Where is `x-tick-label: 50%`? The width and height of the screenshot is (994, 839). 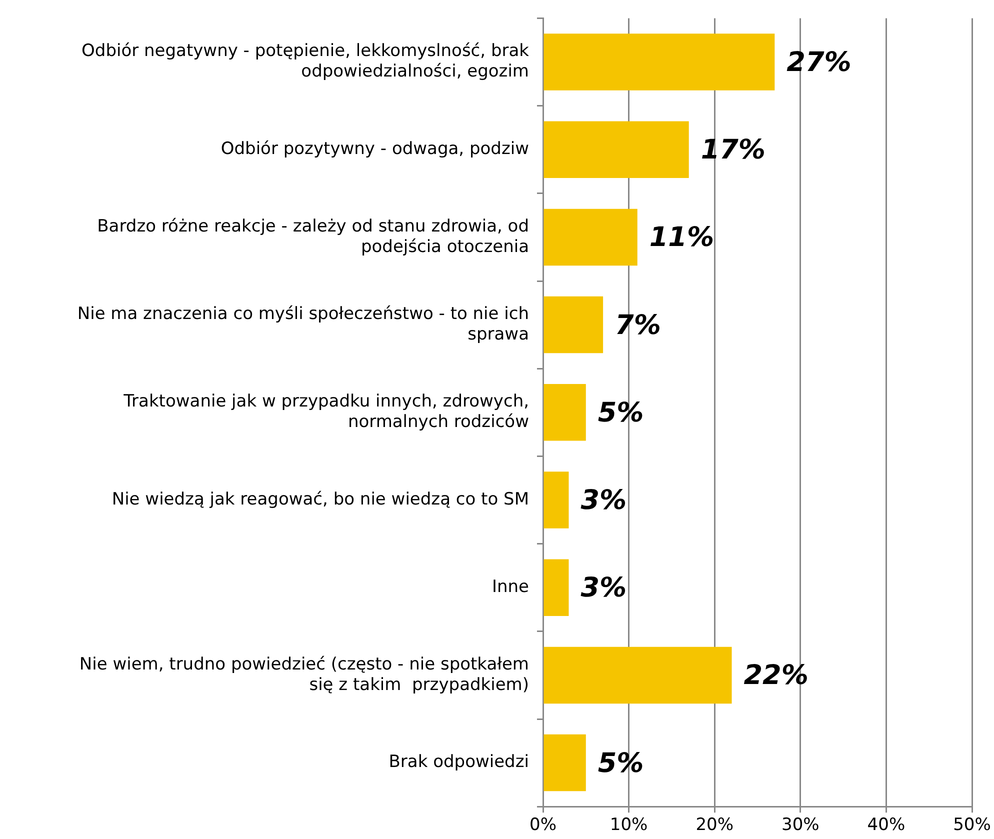
x-tick-label: 50% is located at coordinates (972, 825).